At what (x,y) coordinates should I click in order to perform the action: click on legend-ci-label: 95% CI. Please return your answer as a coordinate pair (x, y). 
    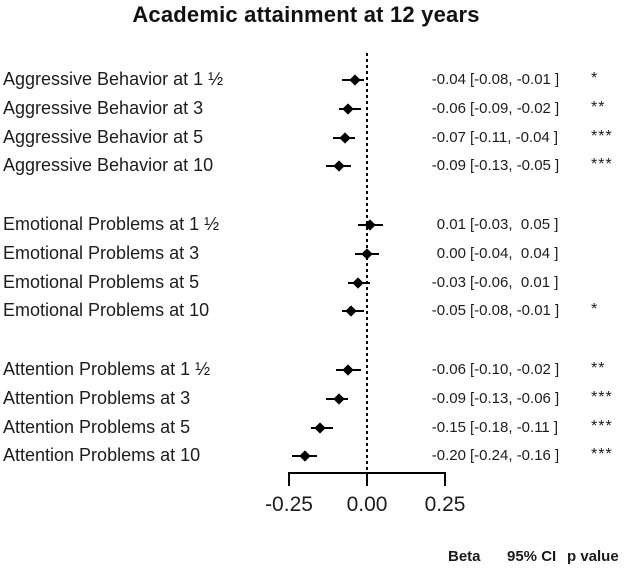
    Looking at the image, I should click on (532, 556).